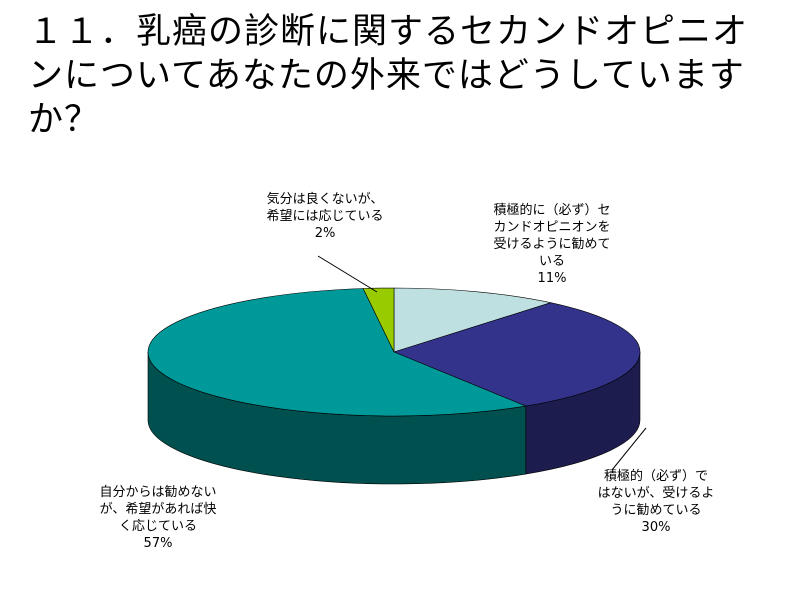 The width and height of the screenshot is (800, 600). Describe the element at coordinates (158, 509) in the screenshot. I see `slice-label-2-line: が、希望があれば快` at that location.